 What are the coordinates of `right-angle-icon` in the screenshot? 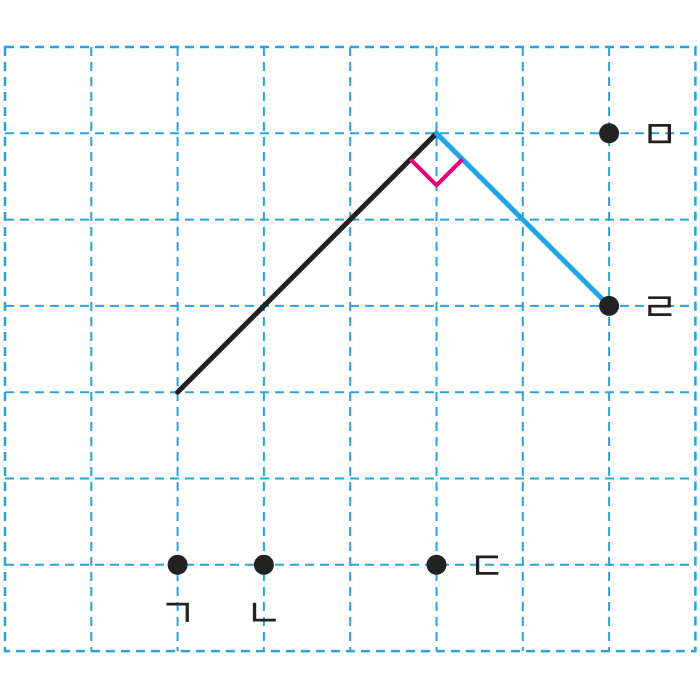 It's located at (436, 173).